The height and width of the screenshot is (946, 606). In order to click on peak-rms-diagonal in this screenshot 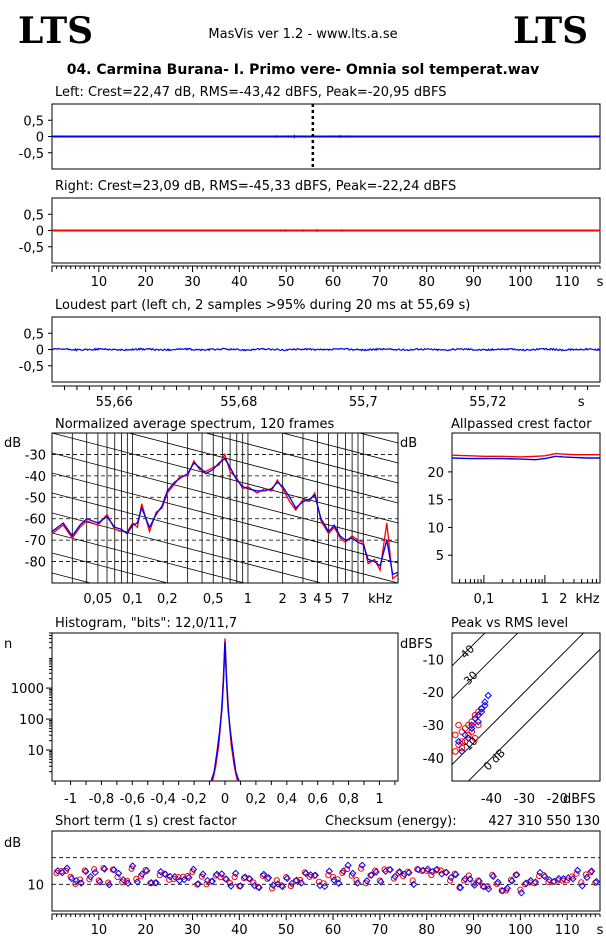, I will do `click(533, 714)`.